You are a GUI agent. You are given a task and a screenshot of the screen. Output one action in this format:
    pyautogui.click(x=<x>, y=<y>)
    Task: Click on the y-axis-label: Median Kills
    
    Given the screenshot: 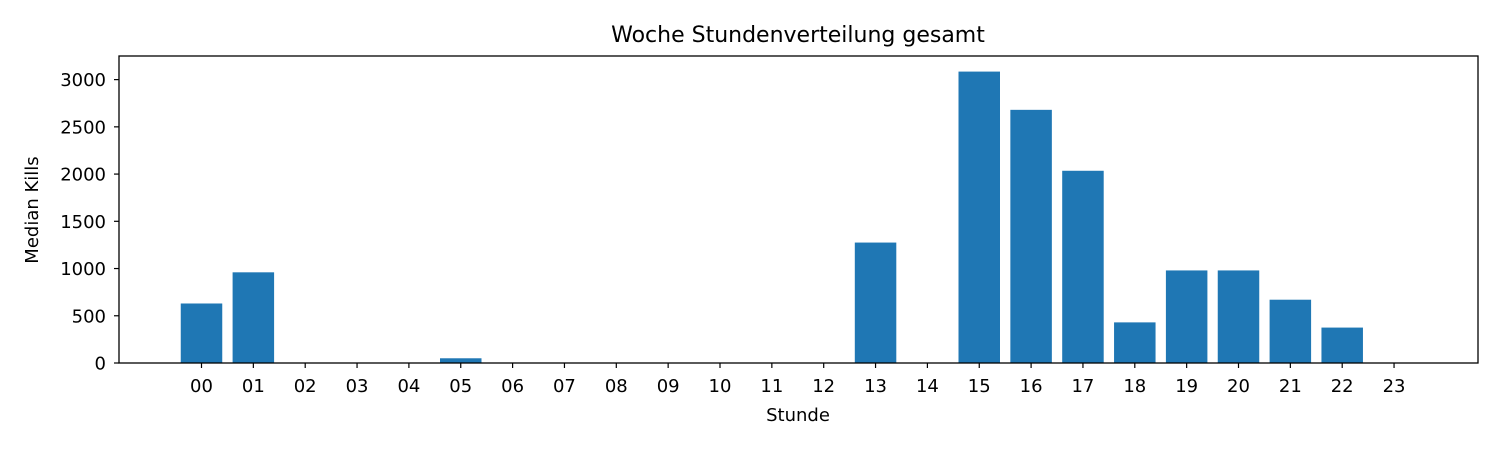 What is the action you would take?
    pyautogui.click(x=32, y=209)
    